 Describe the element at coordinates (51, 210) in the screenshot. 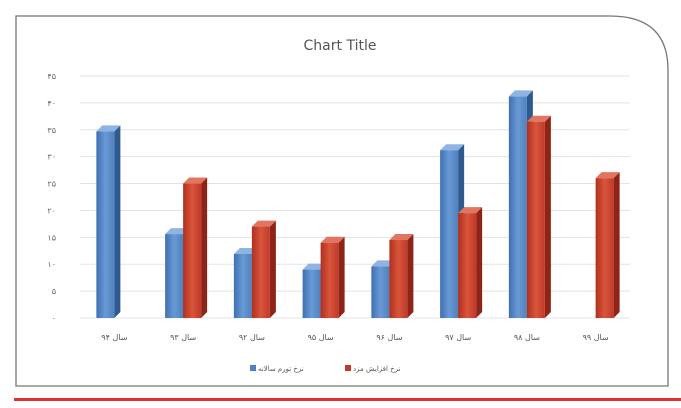

I see `y-tick-label: ۲۰` at that location.